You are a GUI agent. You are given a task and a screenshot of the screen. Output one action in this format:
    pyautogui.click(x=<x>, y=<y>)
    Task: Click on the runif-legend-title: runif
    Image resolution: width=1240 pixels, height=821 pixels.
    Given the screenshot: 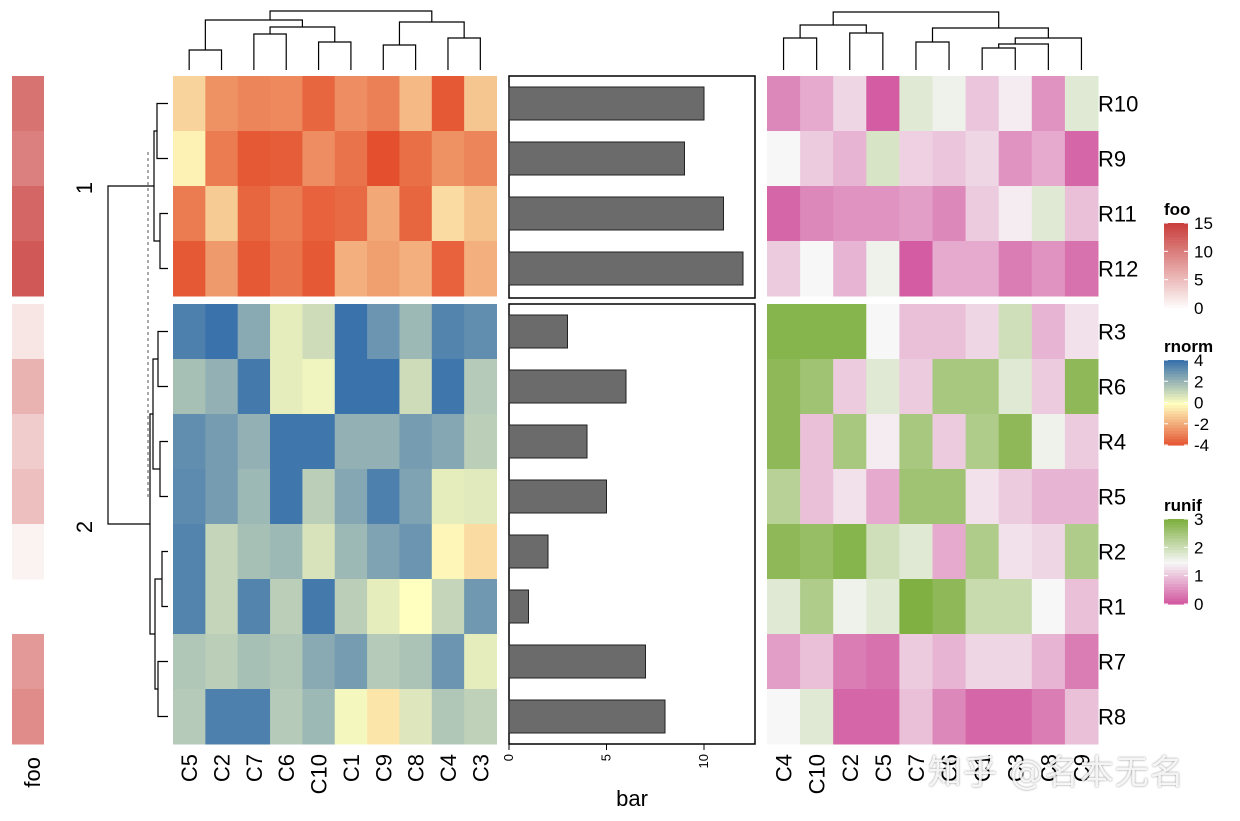 What is the action you would take?
    pyautogui.click(x=1183, y=505)
    